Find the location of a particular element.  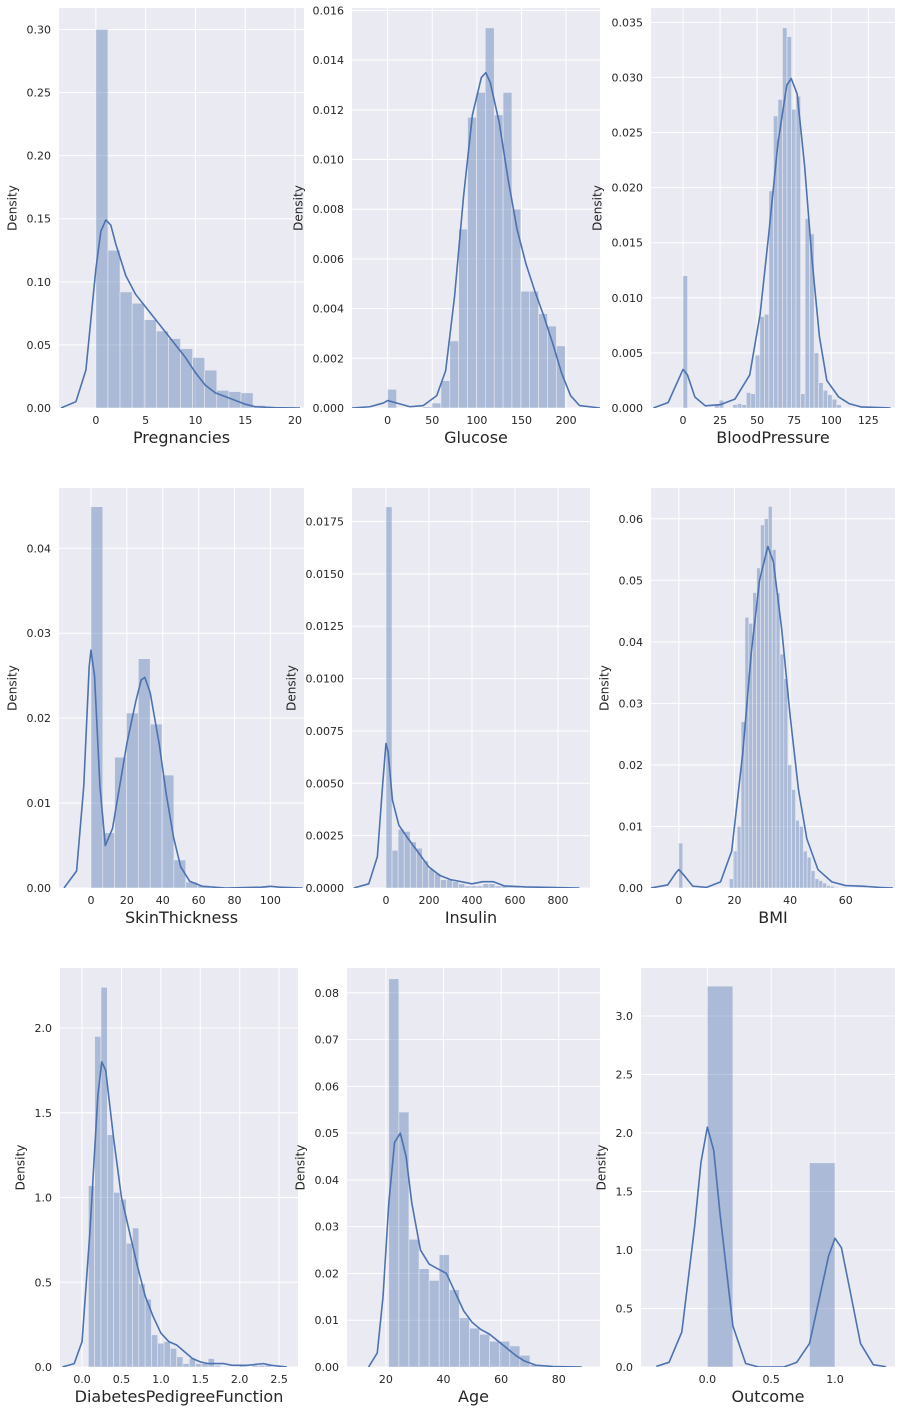

y-tick-label: 0.08 is located at coordinates (327, 993).